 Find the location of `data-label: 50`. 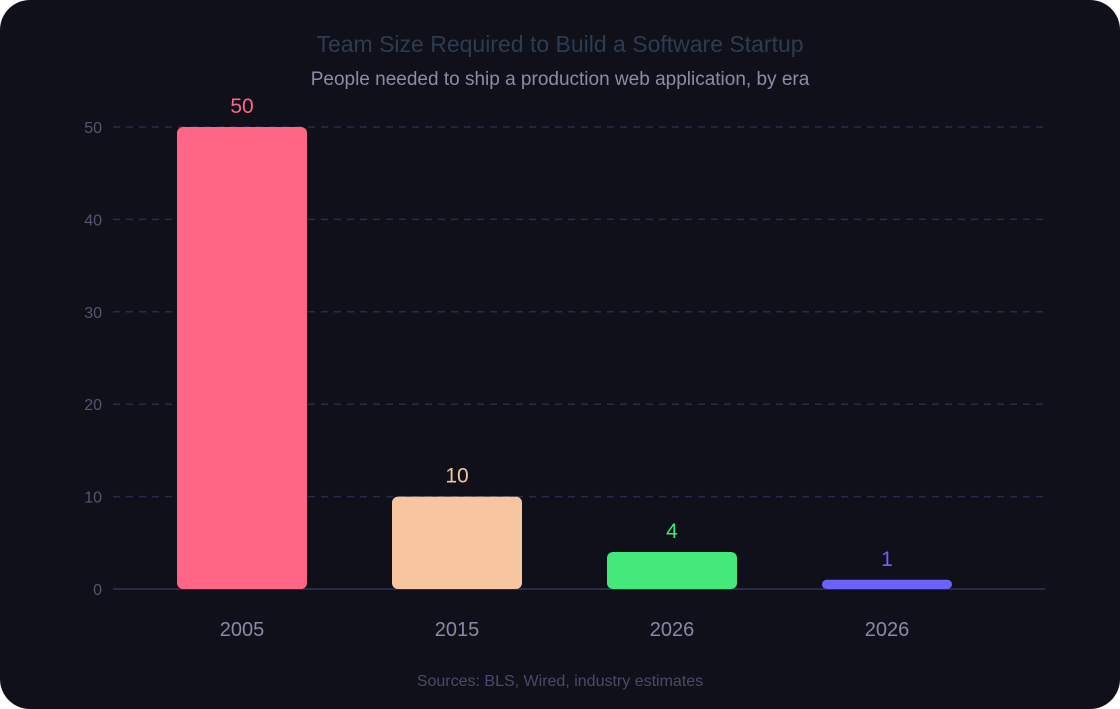

data-label: 50 is located at coordinates (241, 106).